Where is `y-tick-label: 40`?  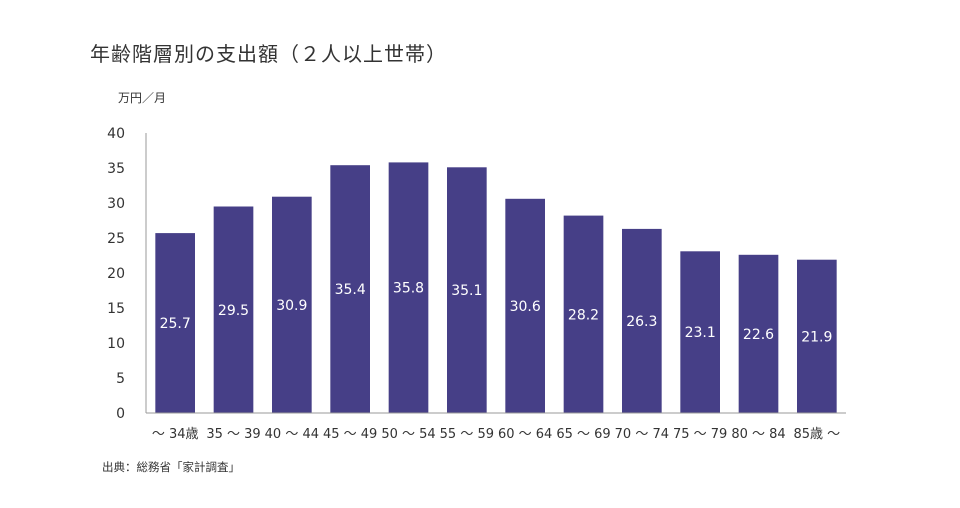 y-tick-label: 40 is located at coordinates (116, 134).